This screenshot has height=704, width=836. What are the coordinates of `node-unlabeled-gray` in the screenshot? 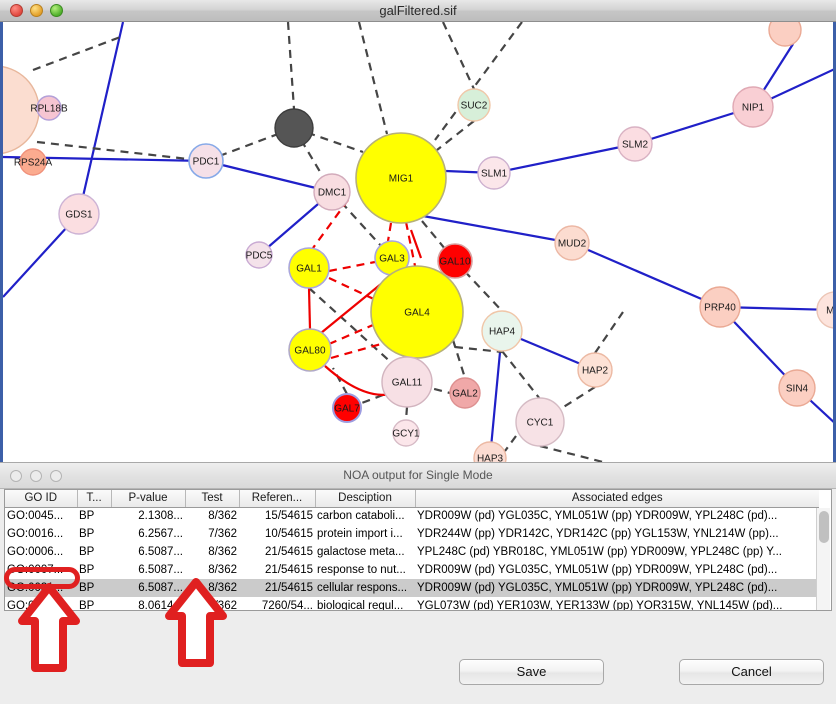 It's located at (294, 128).